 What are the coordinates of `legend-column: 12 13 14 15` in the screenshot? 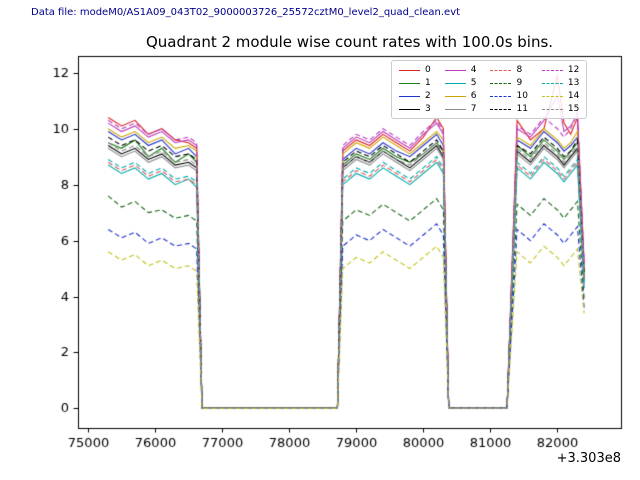 It's located at (560, 89).